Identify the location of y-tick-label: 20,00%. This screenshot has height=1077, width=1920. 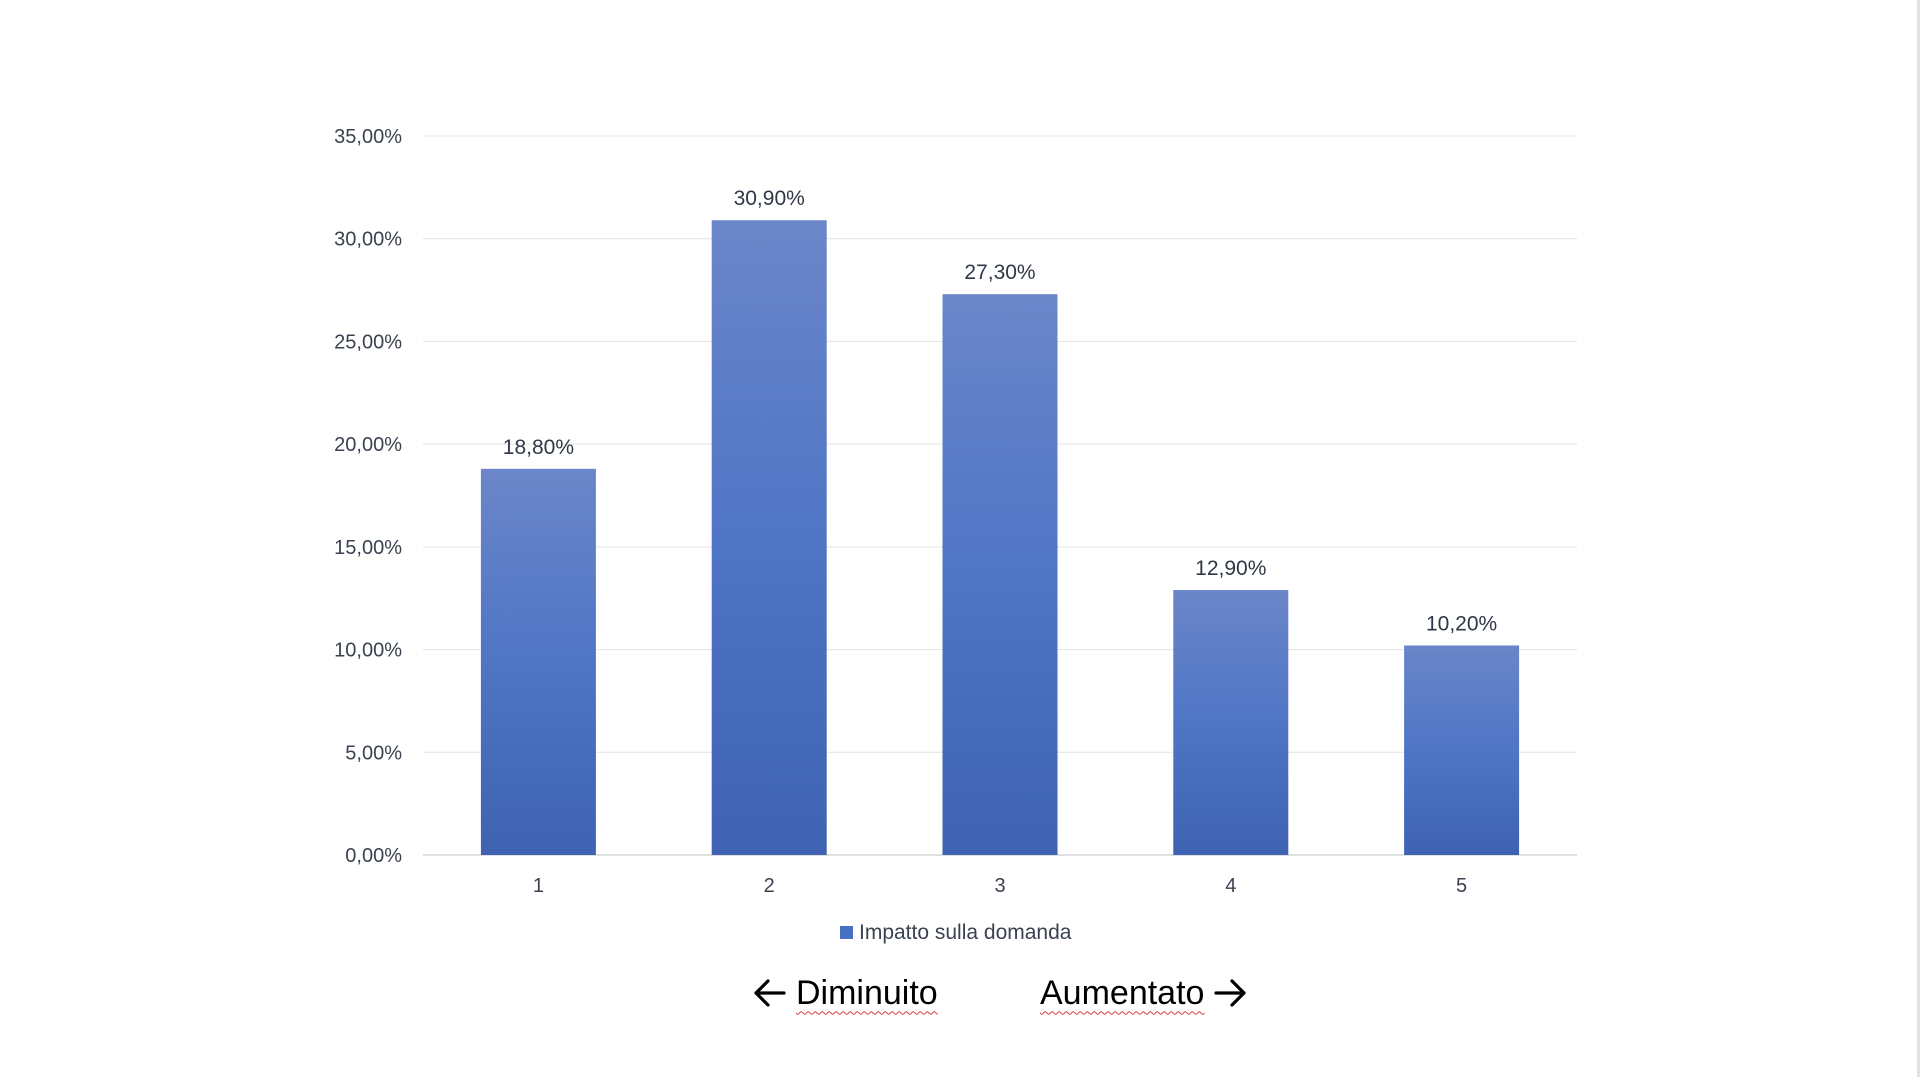
(368, 445).